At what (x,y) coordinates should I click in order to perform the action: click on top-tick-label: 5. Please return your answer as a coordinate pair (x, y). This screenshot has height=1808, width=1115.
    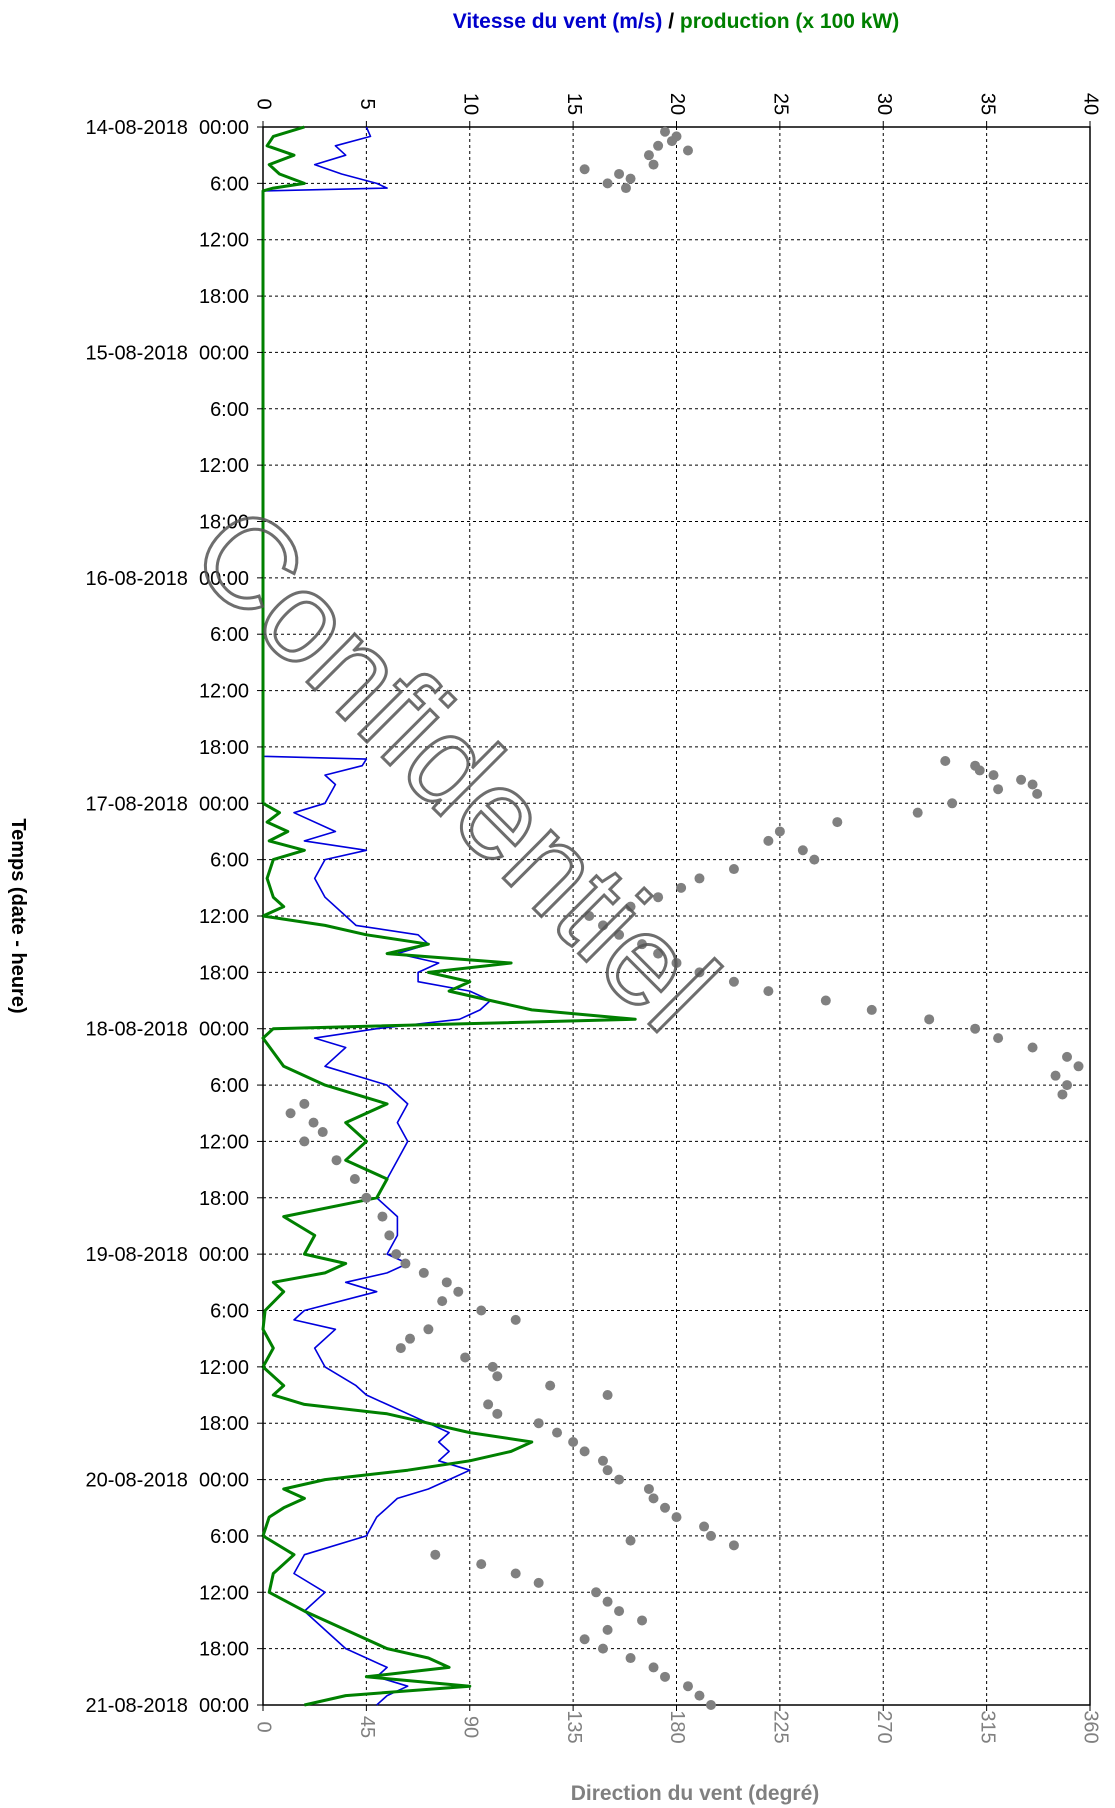
    Looking at the image, I should click on (367, 103).